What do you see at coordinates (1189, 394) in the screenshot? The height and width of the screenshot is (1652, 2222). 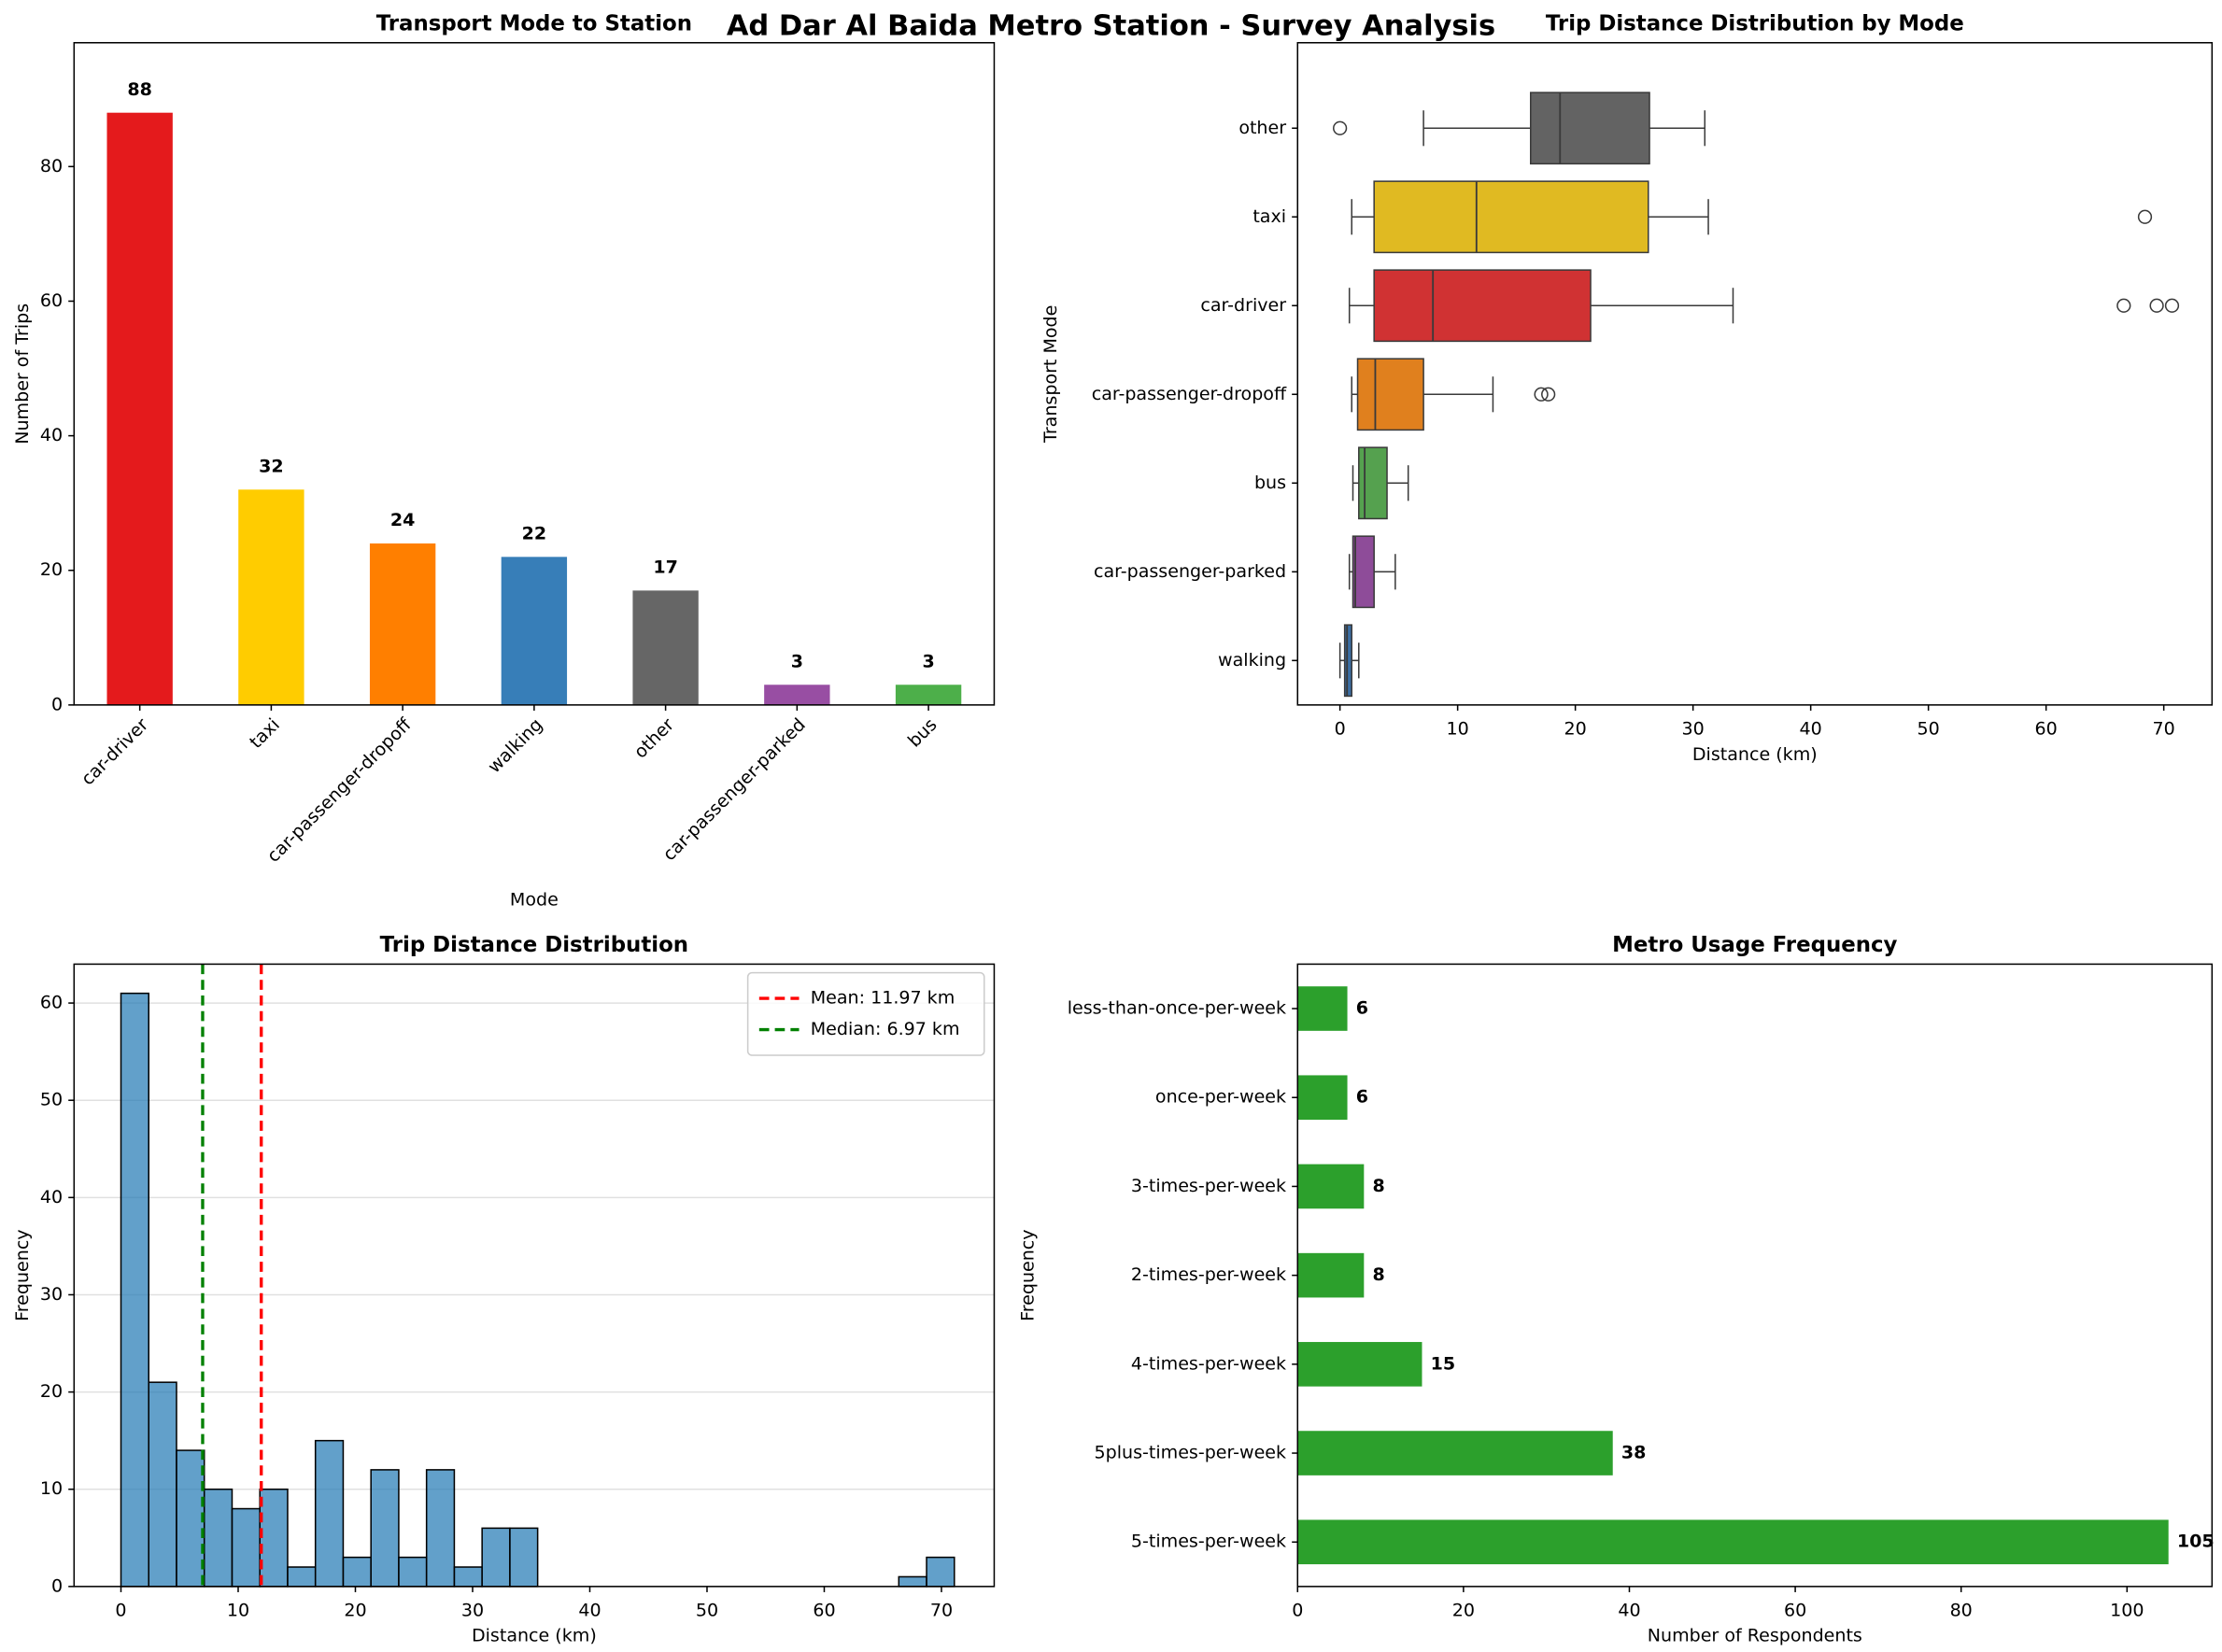 I see `y-tick-label: car-passenger-dropoff` at bounding box center [1189, 394].